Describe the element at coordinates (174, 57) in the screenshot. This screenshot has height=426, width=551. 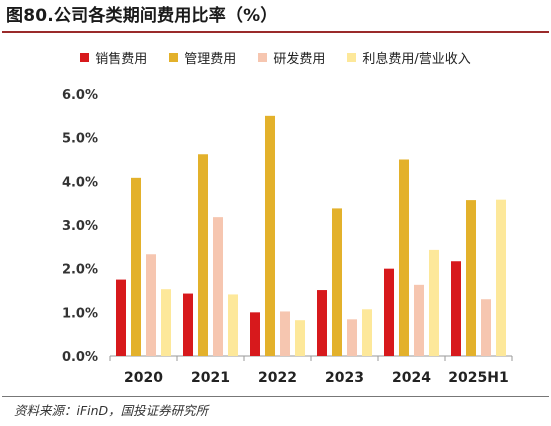
I see `legend-swatch-admin` at that location.